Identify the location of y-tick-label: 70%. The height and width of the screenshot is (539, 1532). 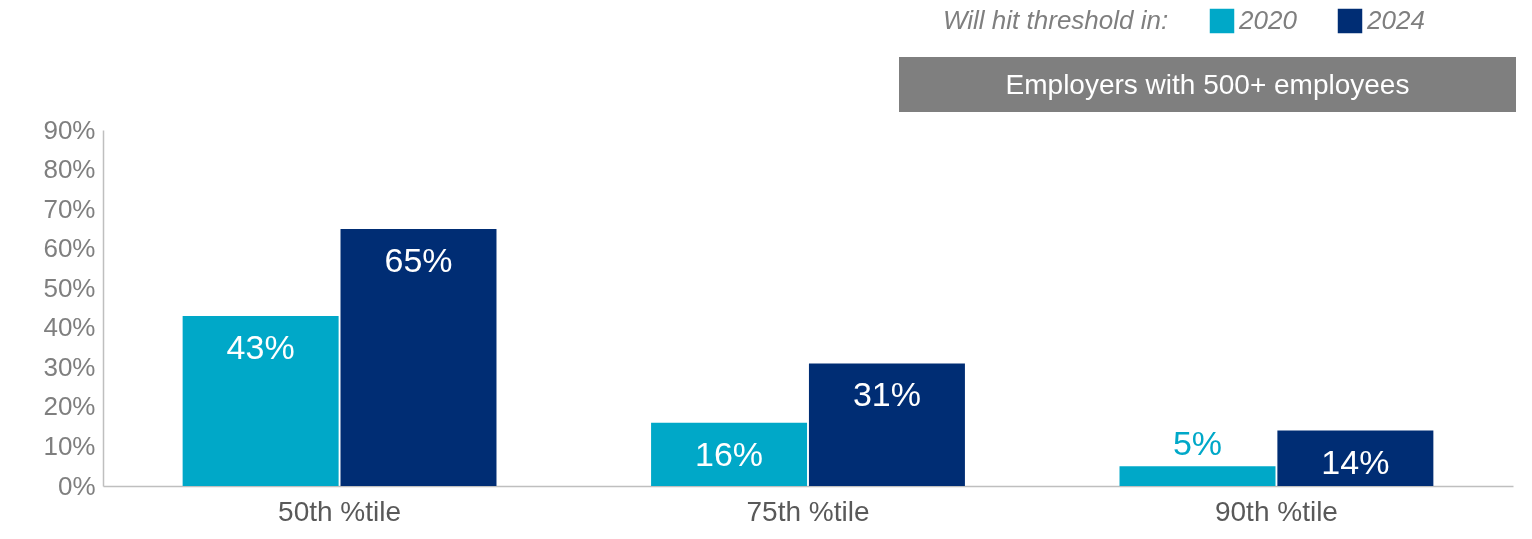
(69, 208).